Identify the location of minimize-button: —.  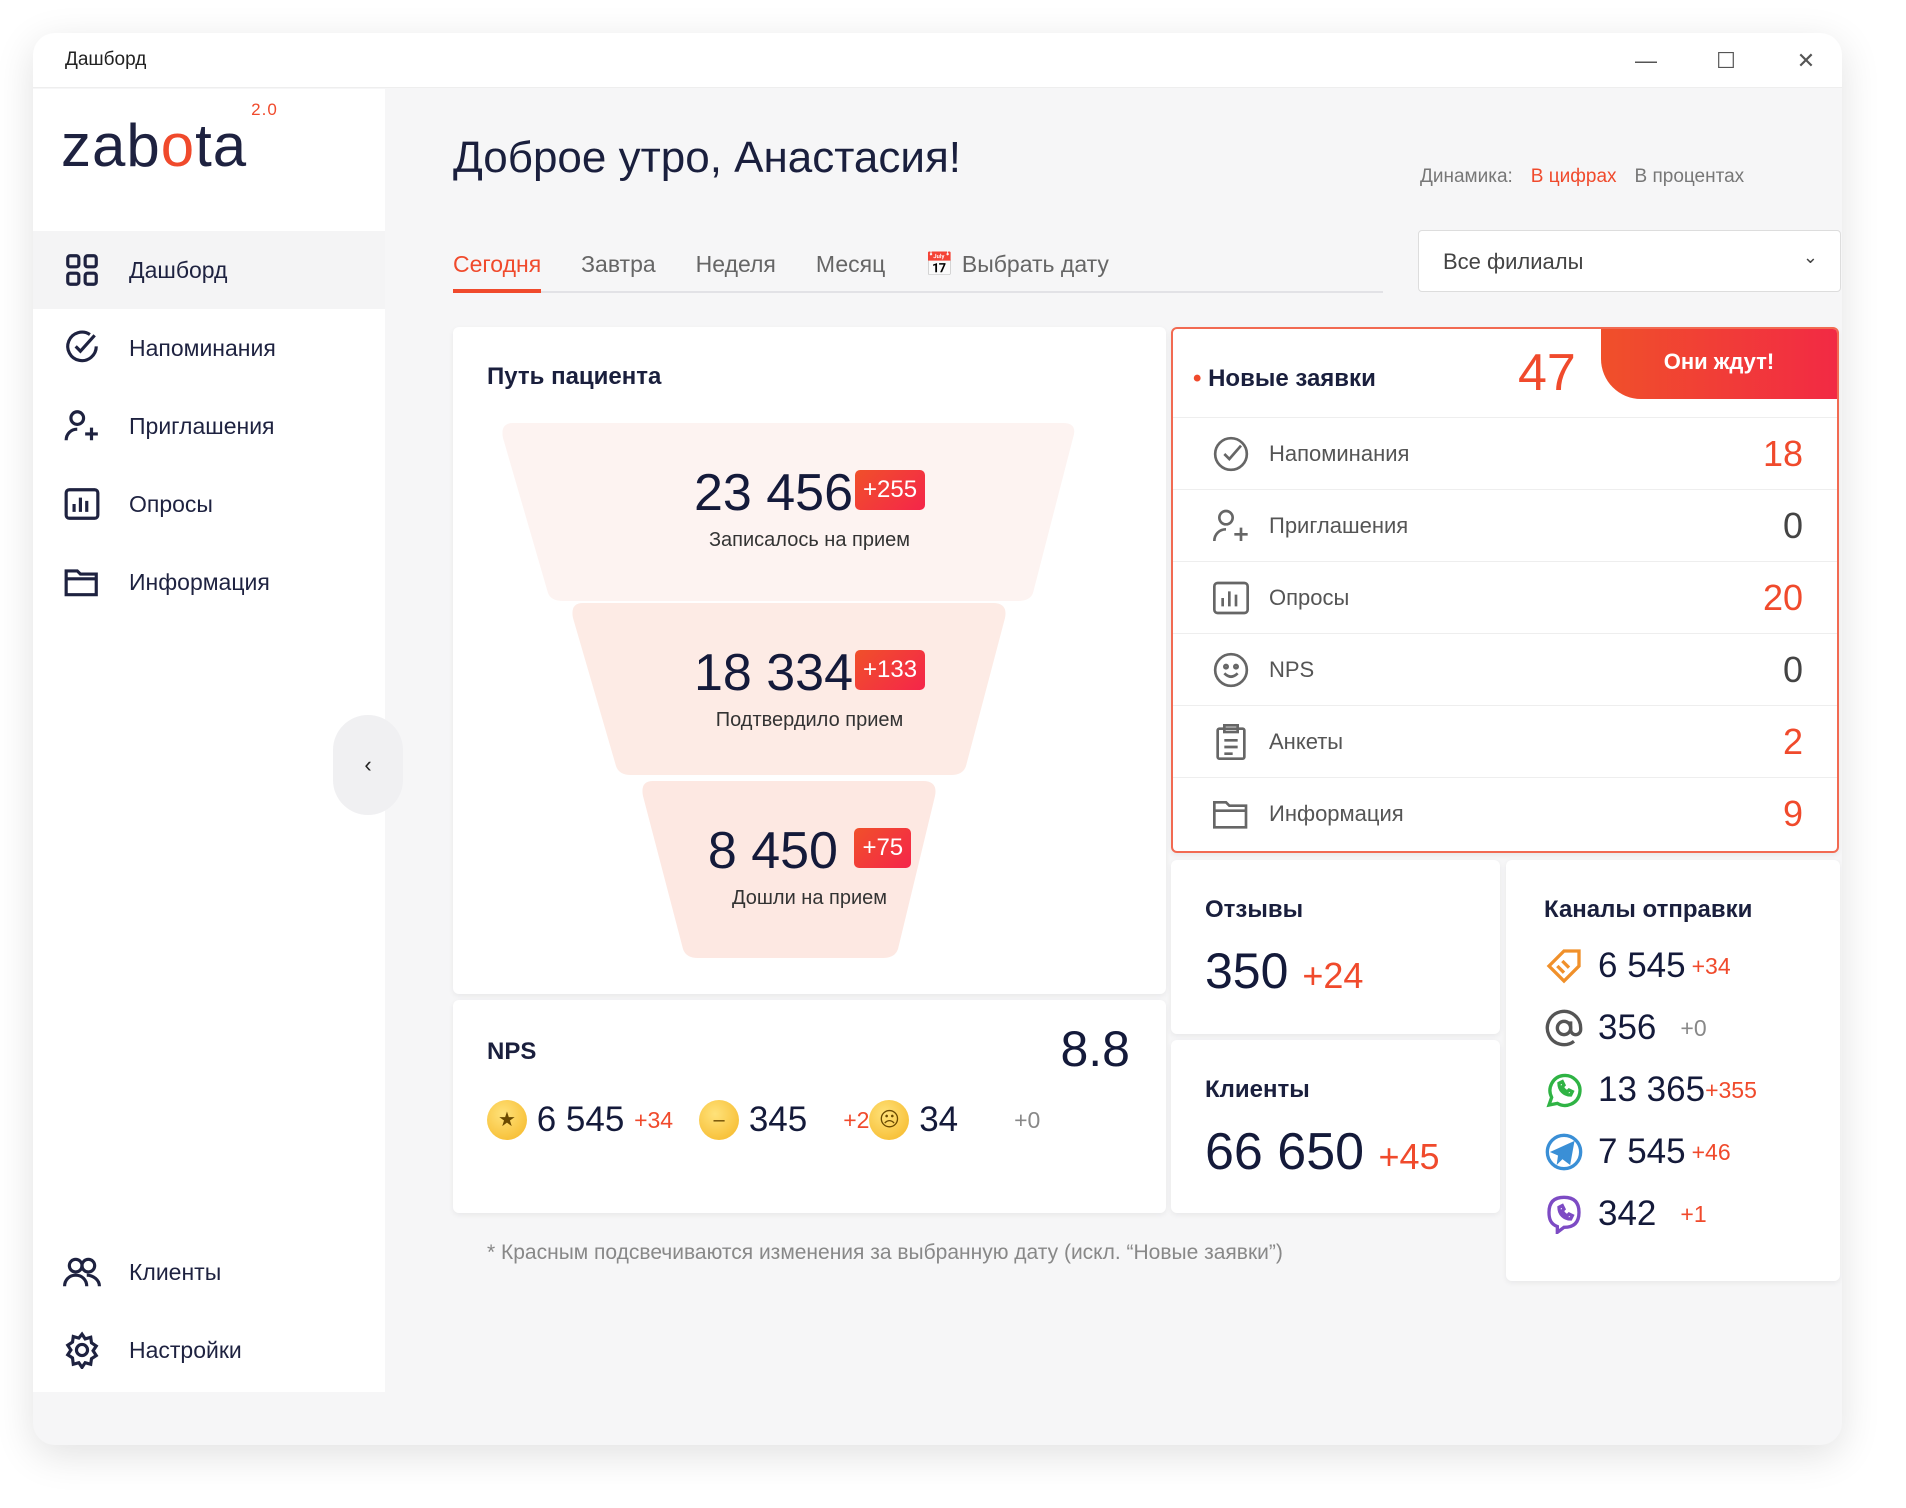
(1646, 60).